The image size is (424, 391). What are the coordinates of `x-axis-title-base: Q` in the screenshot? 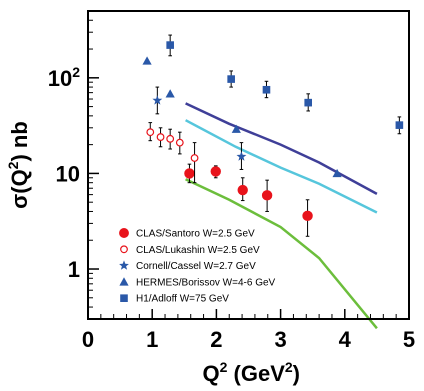 It's located at (210, 373).